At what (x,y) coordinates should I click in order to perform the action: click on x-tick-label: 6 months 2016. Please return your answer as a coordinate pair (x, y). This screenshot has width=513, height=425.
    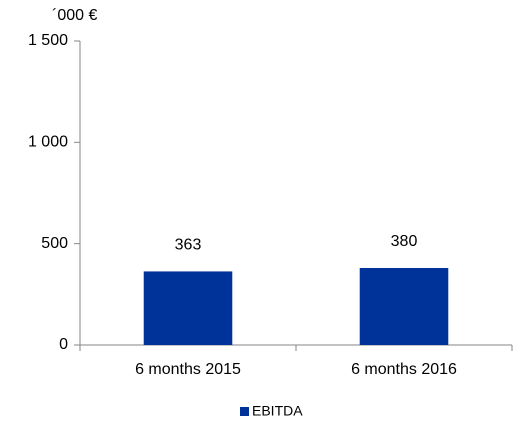
    Looking at the image, I should click on (404, 369).